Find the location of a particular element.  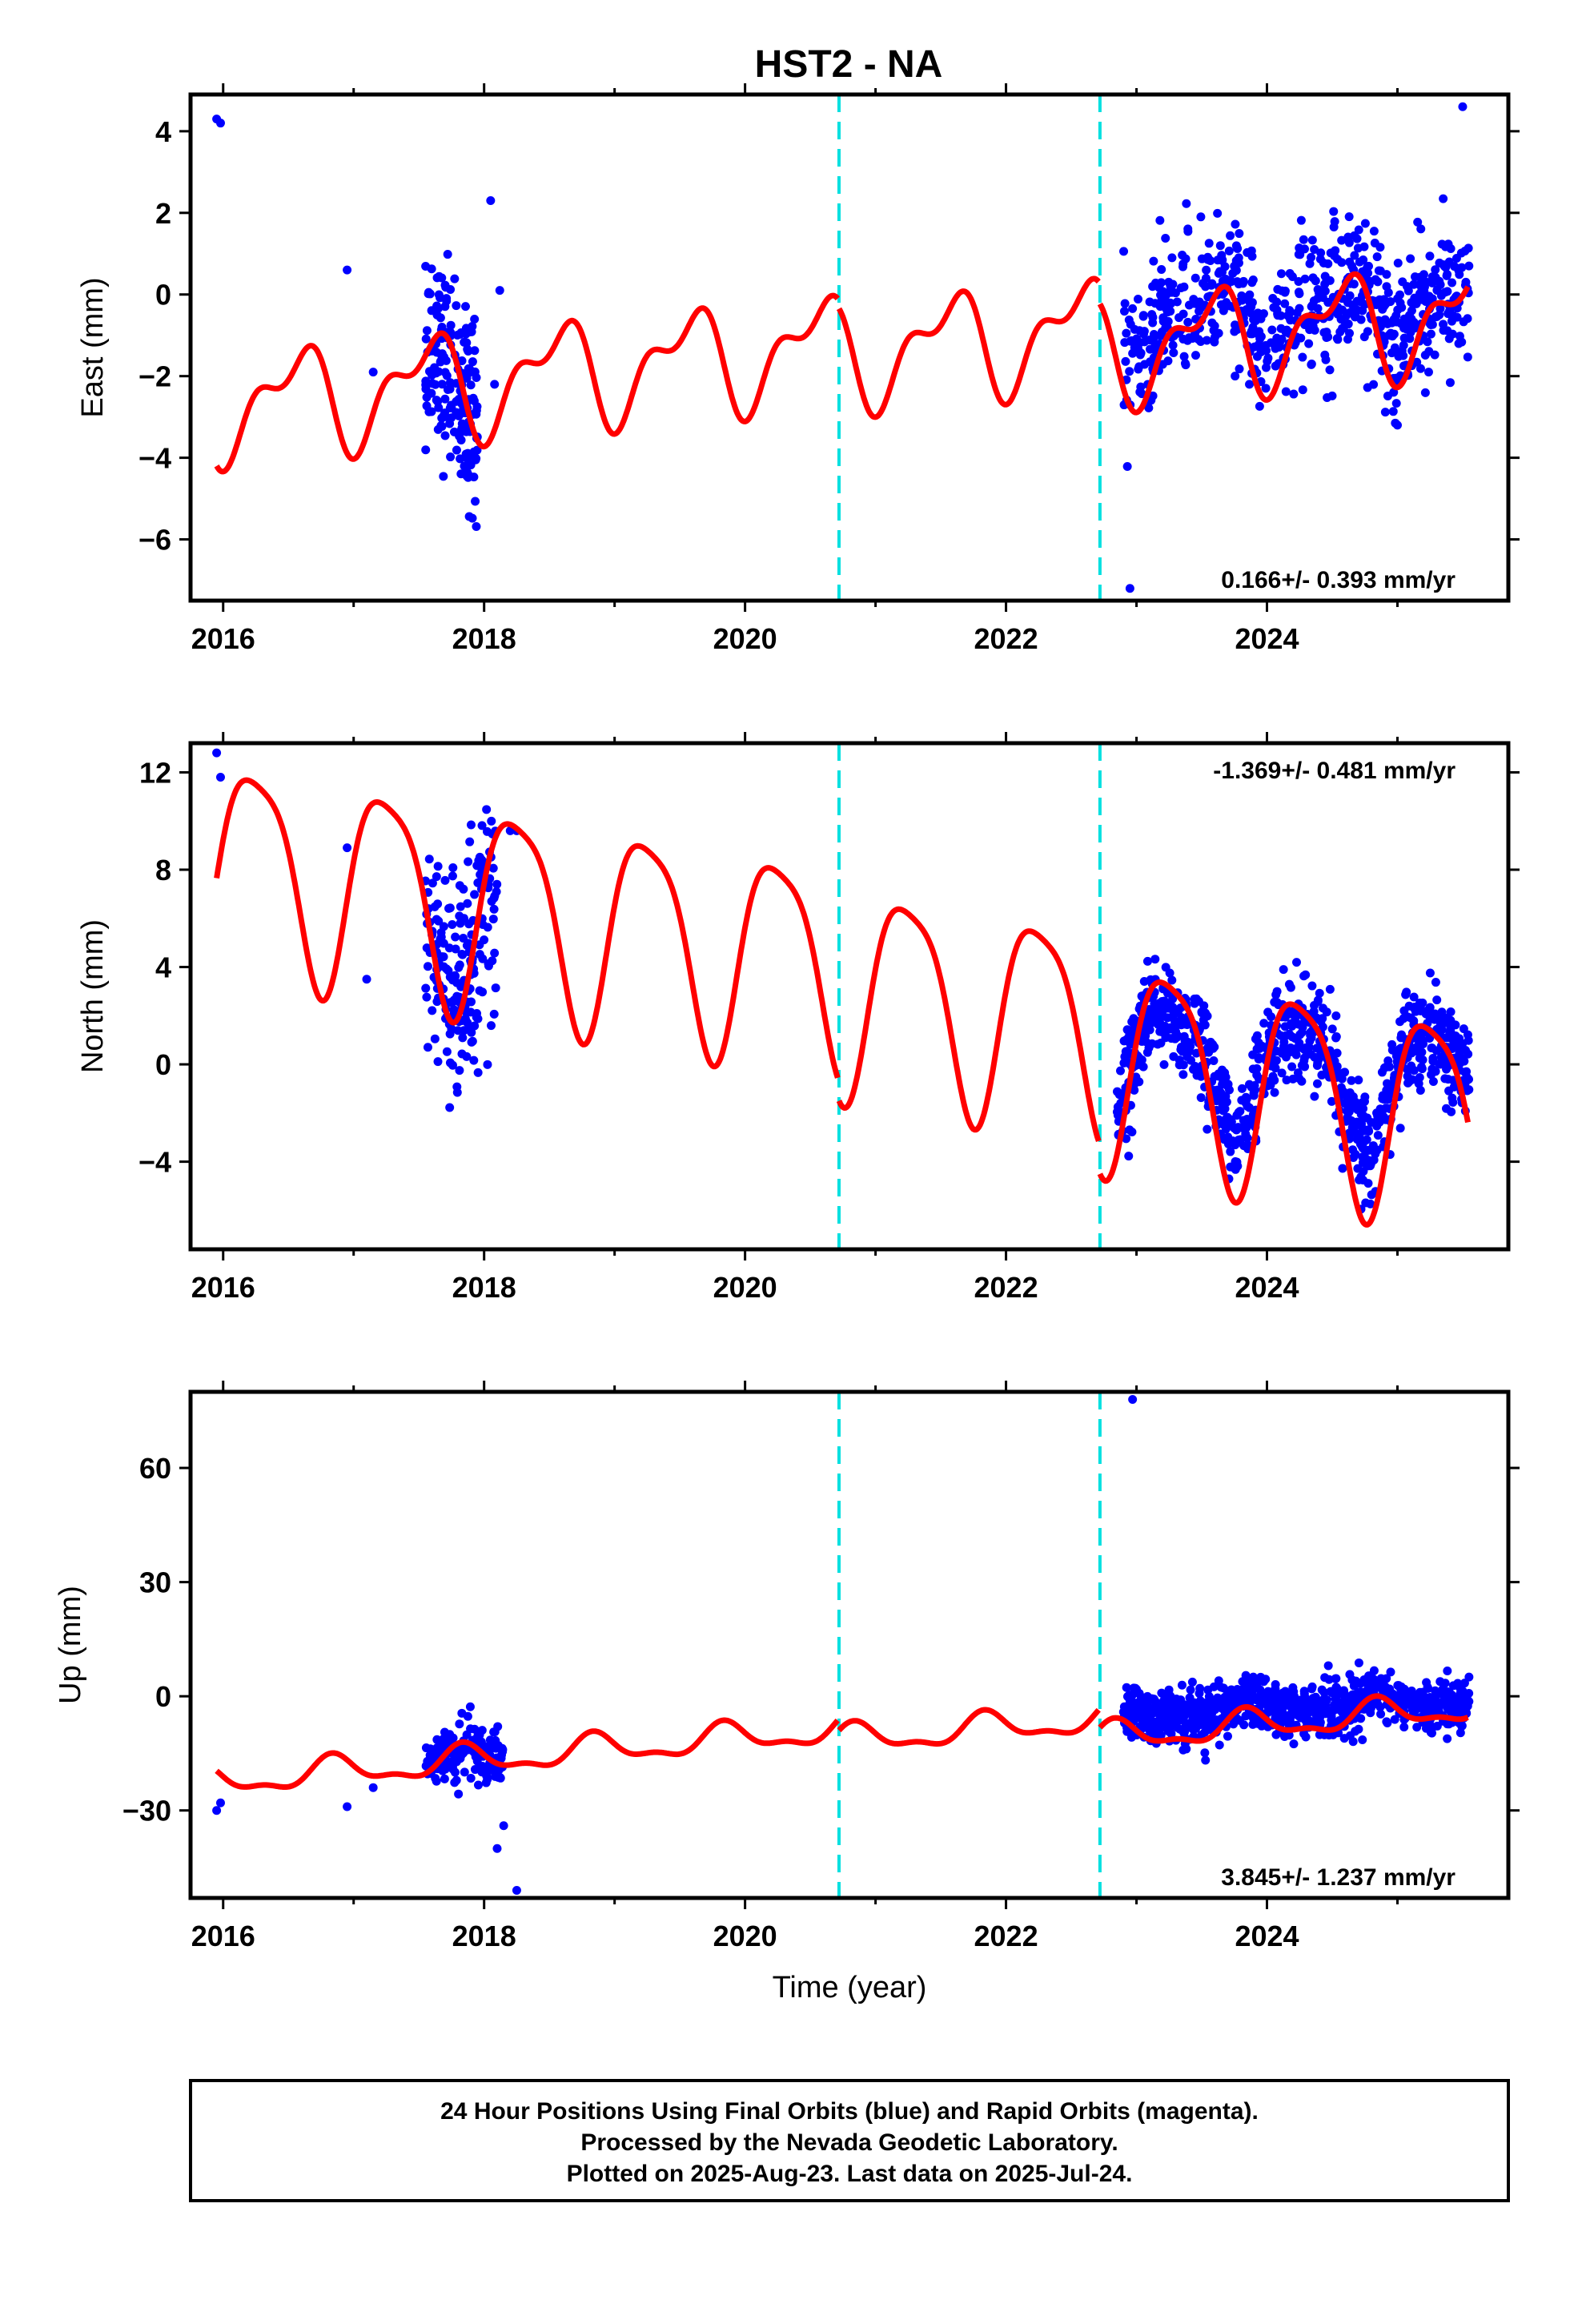

x-tick-label: 2022 is located at coordinates (1006, 1936).